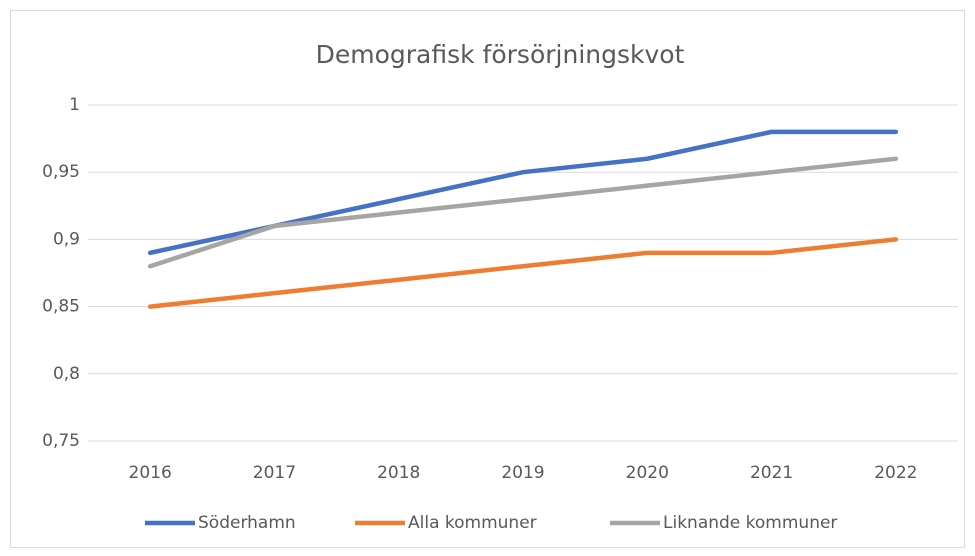  I want to click on y-tick-label: 0,75, so click(61, 441).